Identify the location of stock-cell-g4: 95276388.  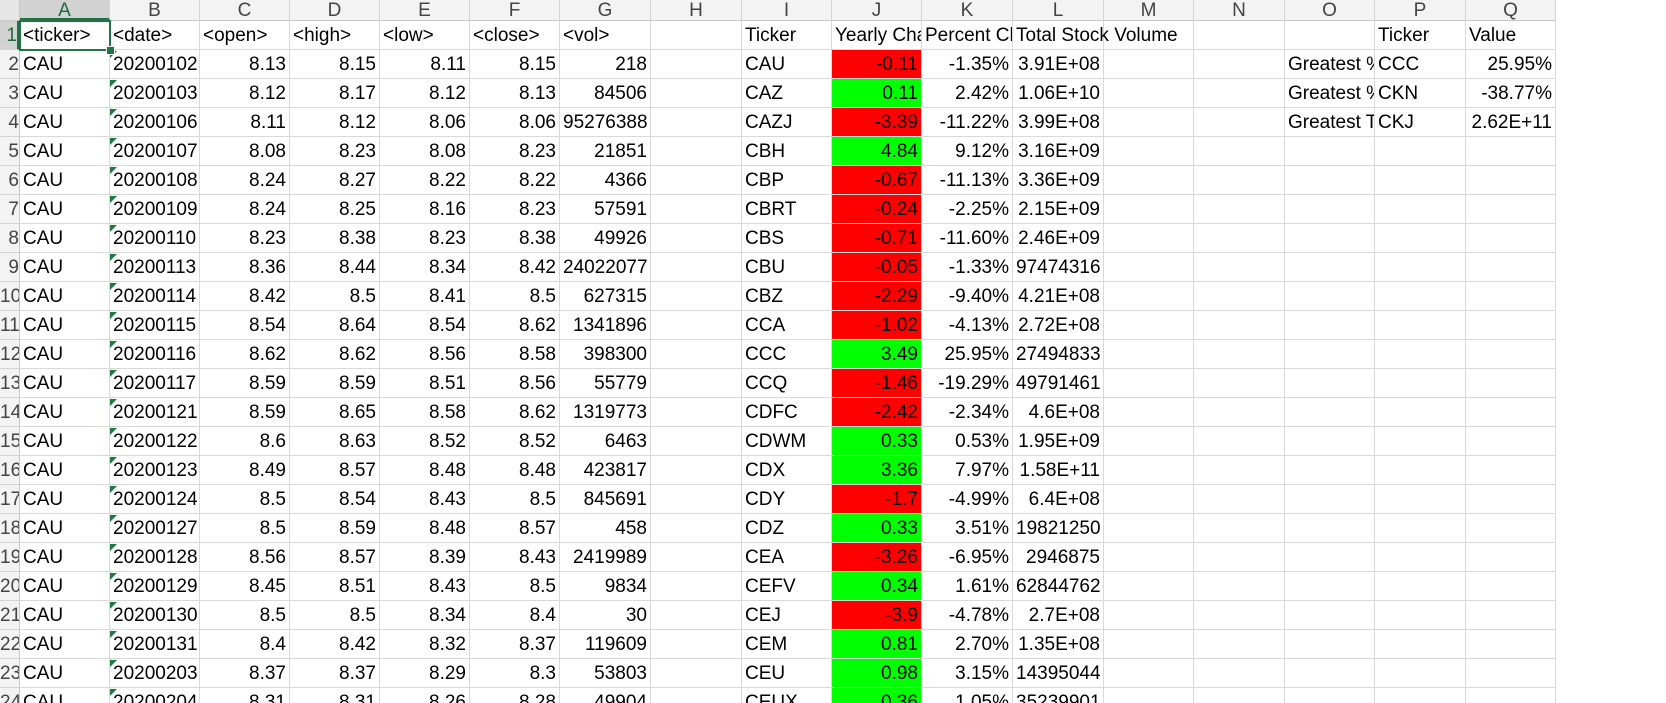
(605, 122).